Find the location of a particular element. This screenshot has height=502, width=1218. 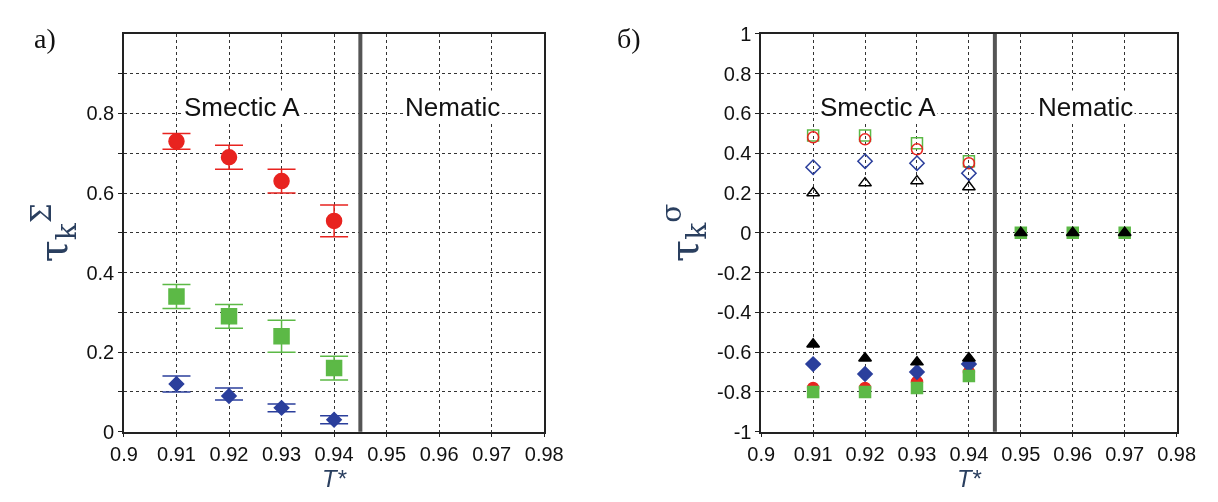

y-tick-label: 1 is located at coordinates (746, 33).